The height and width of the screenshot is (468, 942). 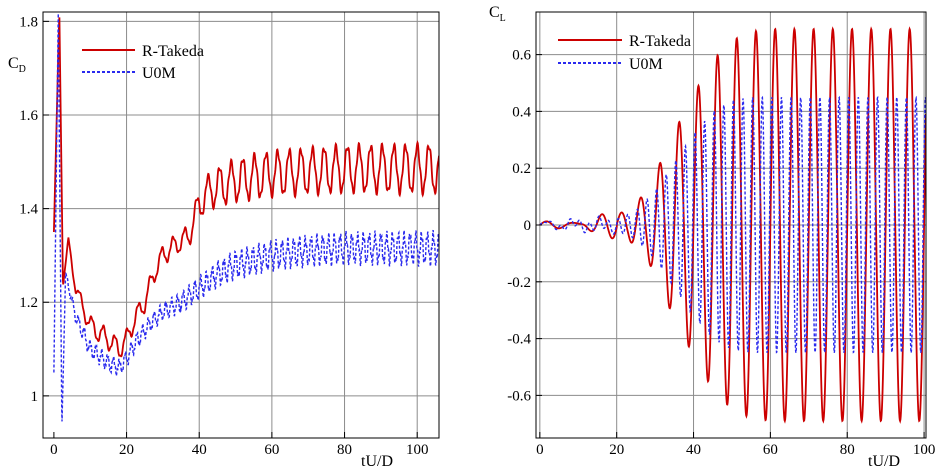 What do you see at coordinates (126, 450) in the screenshot?
I see `cd-x-tick-label: 20` at bounding box center [126, 450].